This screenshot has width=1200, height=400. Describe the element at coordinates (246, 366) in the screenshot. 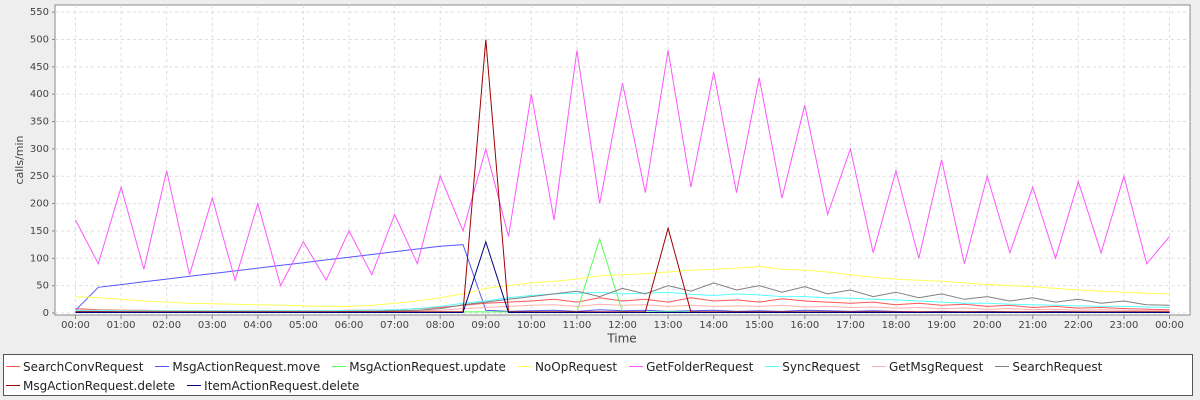

I see `legend-label: MsgActionRequest.move` at that location.